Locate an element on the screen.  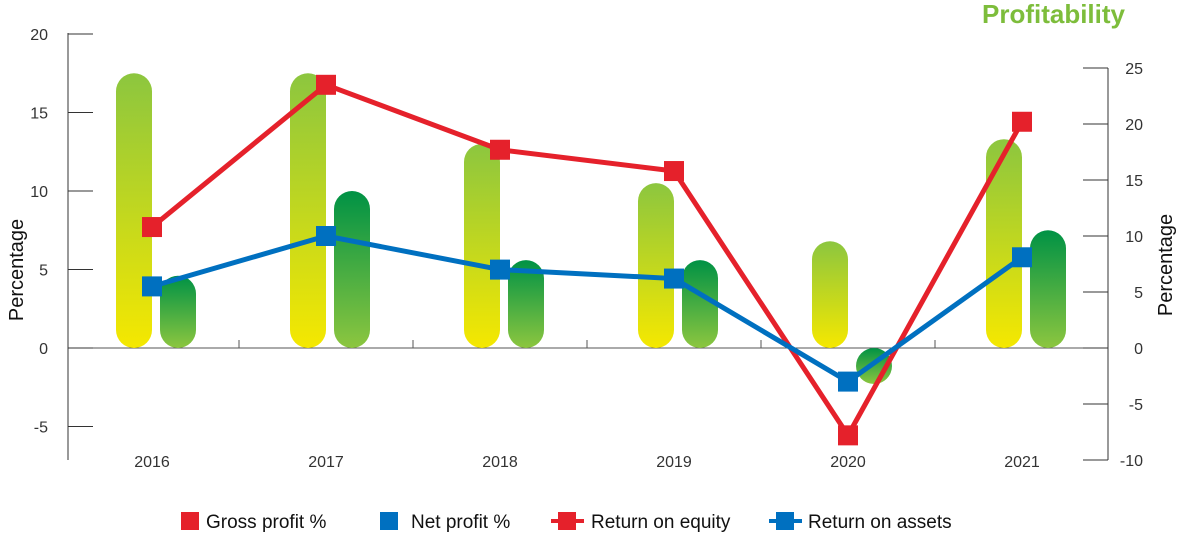
right-tick-label: -5 is located at coordinates (1136, 405).